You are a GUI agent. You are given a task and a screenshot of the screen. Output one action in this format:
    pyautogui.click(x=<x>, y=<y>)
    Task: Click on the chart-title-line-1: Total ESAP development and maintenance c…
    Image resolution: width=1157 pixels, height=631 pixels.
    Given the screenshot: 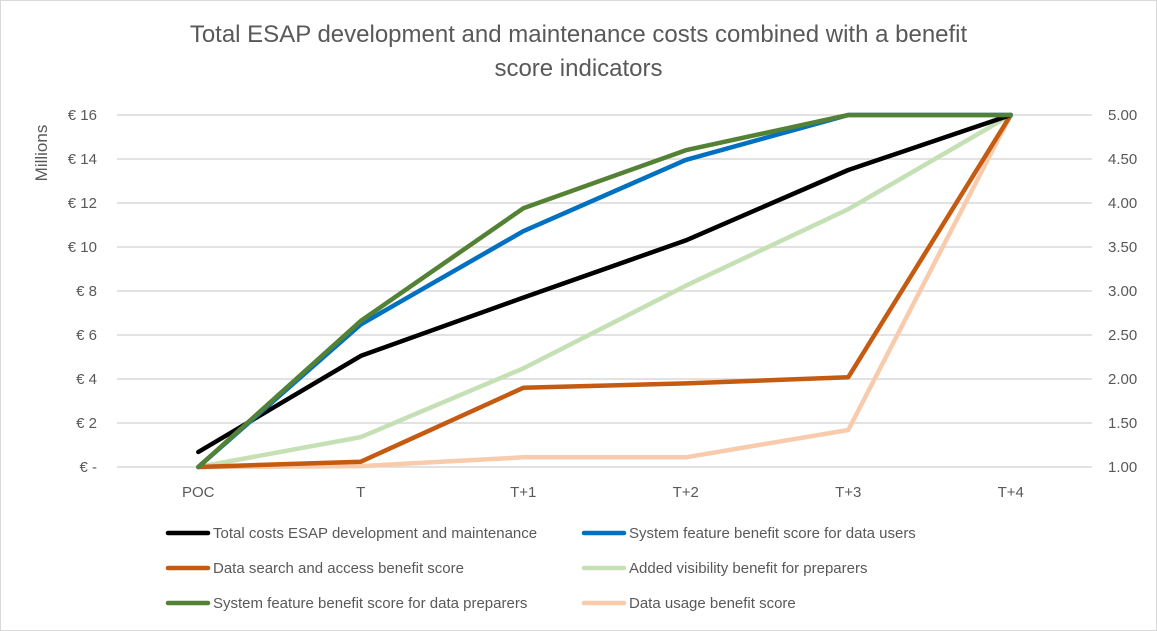 What is the action you would take?
    pyautogui.click(x=578, y=34)
    